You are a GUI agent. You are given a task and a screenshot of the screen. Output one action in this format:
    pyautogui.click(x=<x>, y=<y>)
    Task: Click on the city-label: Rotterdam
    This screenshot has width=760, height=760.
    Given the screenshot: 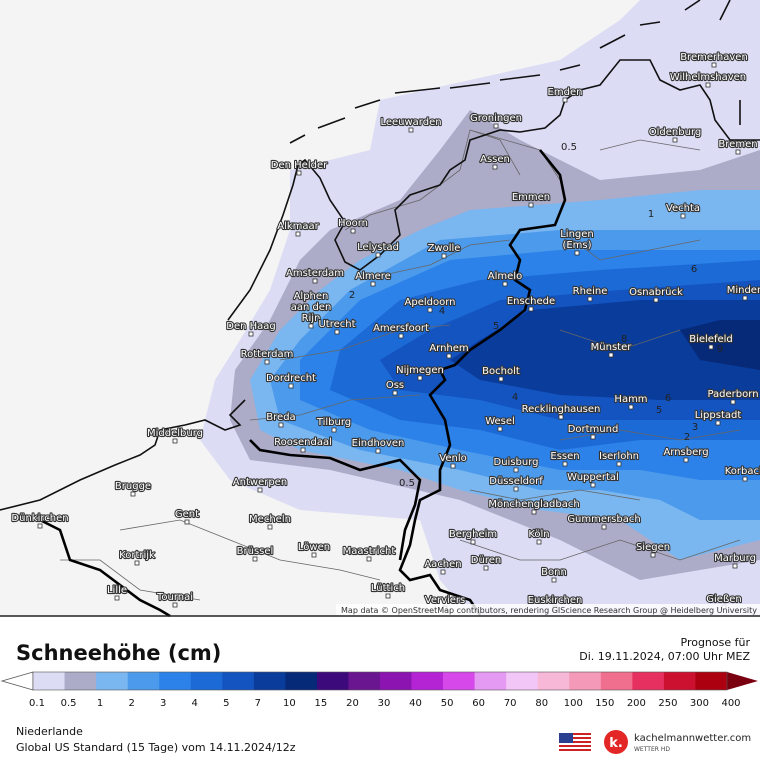 What is the action you would take?
    pyautogui.click(x=267, y=354)
    